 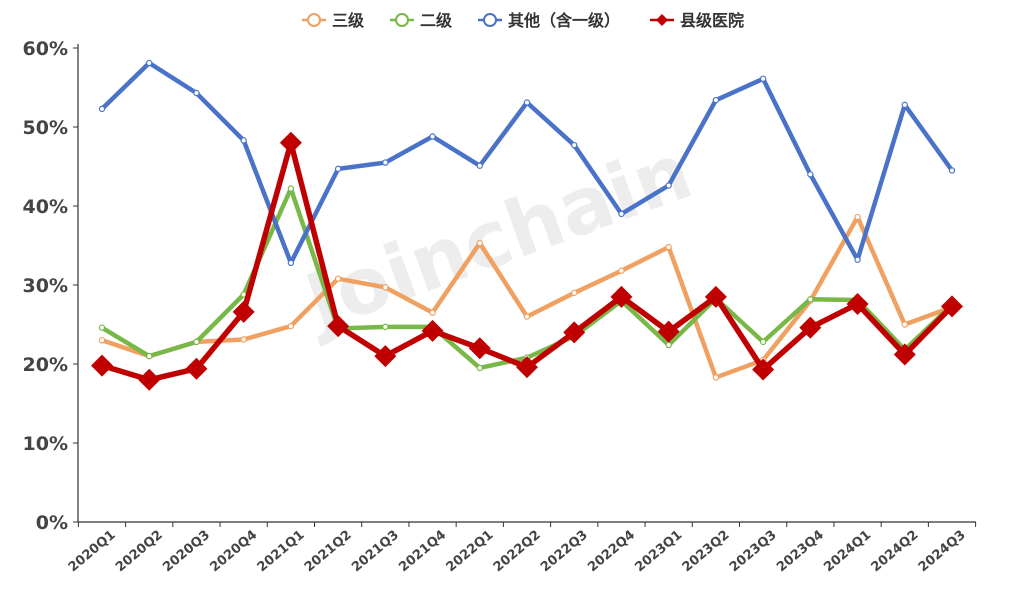 What do you see at coordinates (564, 20) in the screenshot?
I see `legend-label: 其他（含一级）` at bounding box center [564, 20].